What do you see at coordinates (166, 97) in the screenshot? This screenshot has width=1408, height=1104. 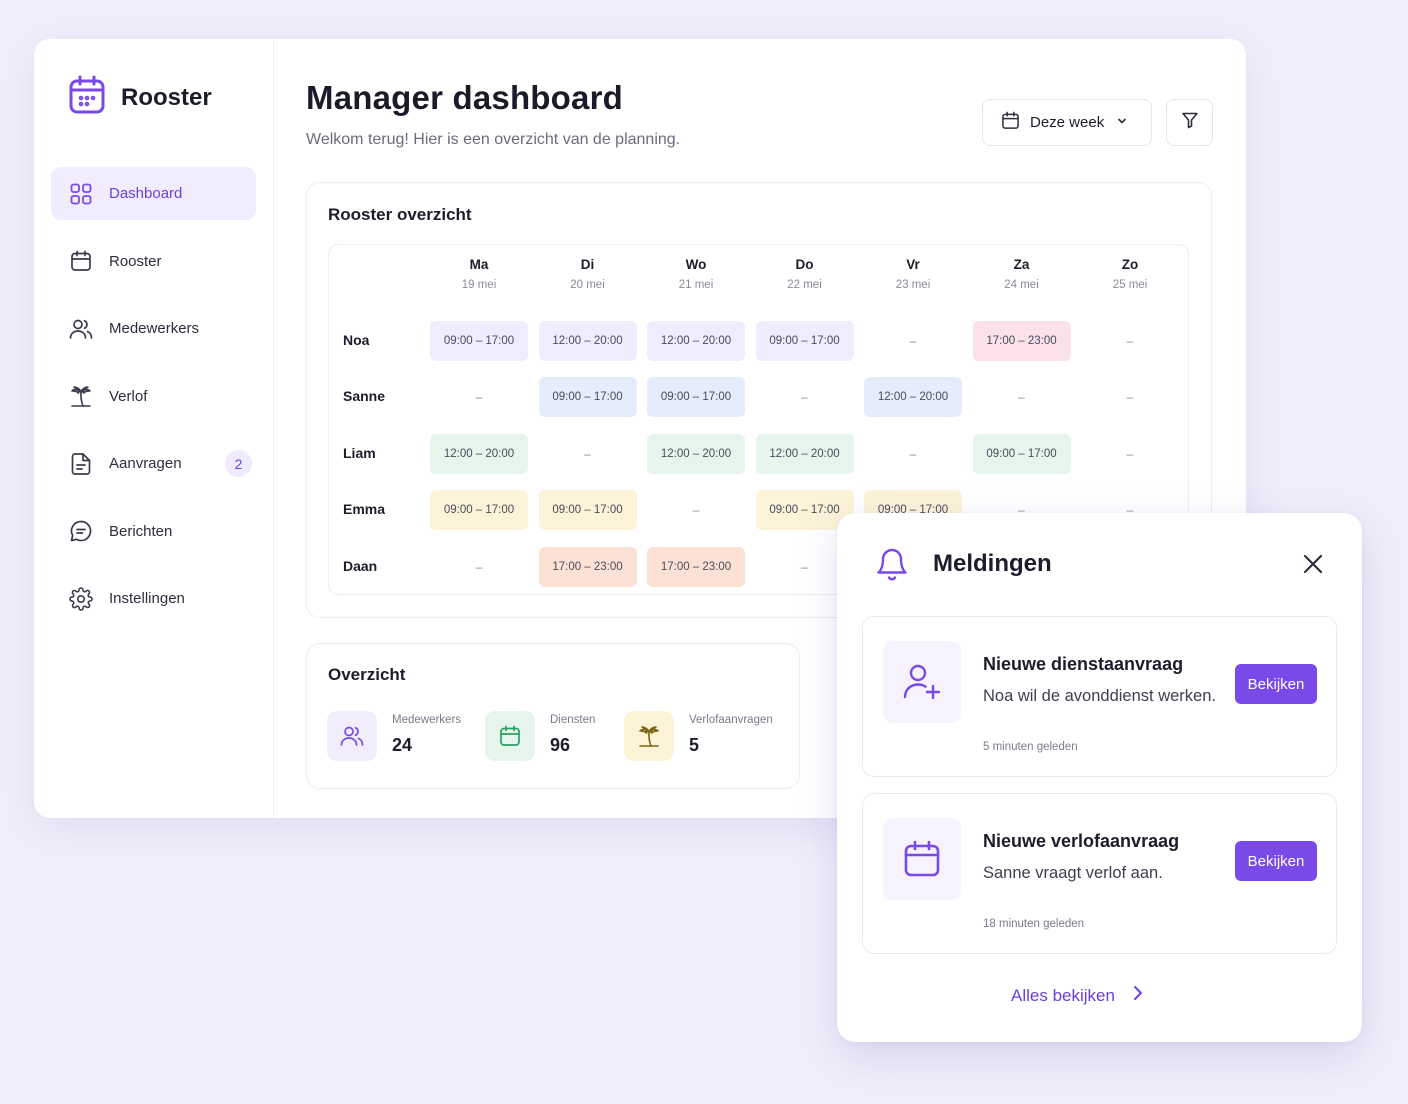 I see `brand-title: Rooster` at bounding box center [166, 97].